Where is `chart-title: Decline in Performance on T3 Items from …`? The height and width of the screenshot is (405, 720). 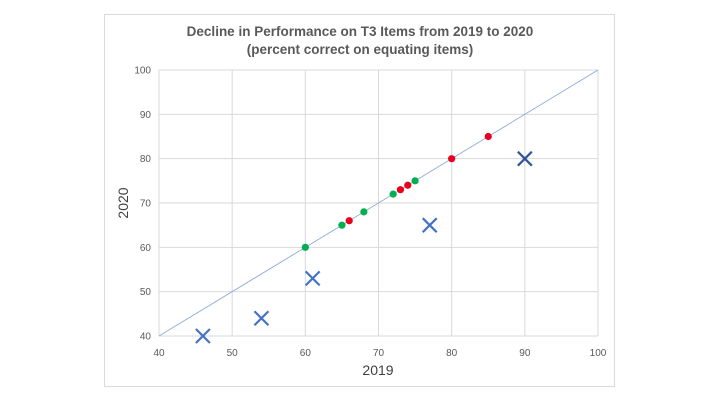
chart-title: Decline in Performance on T3 Items from … is located at coordinates (360, 31).